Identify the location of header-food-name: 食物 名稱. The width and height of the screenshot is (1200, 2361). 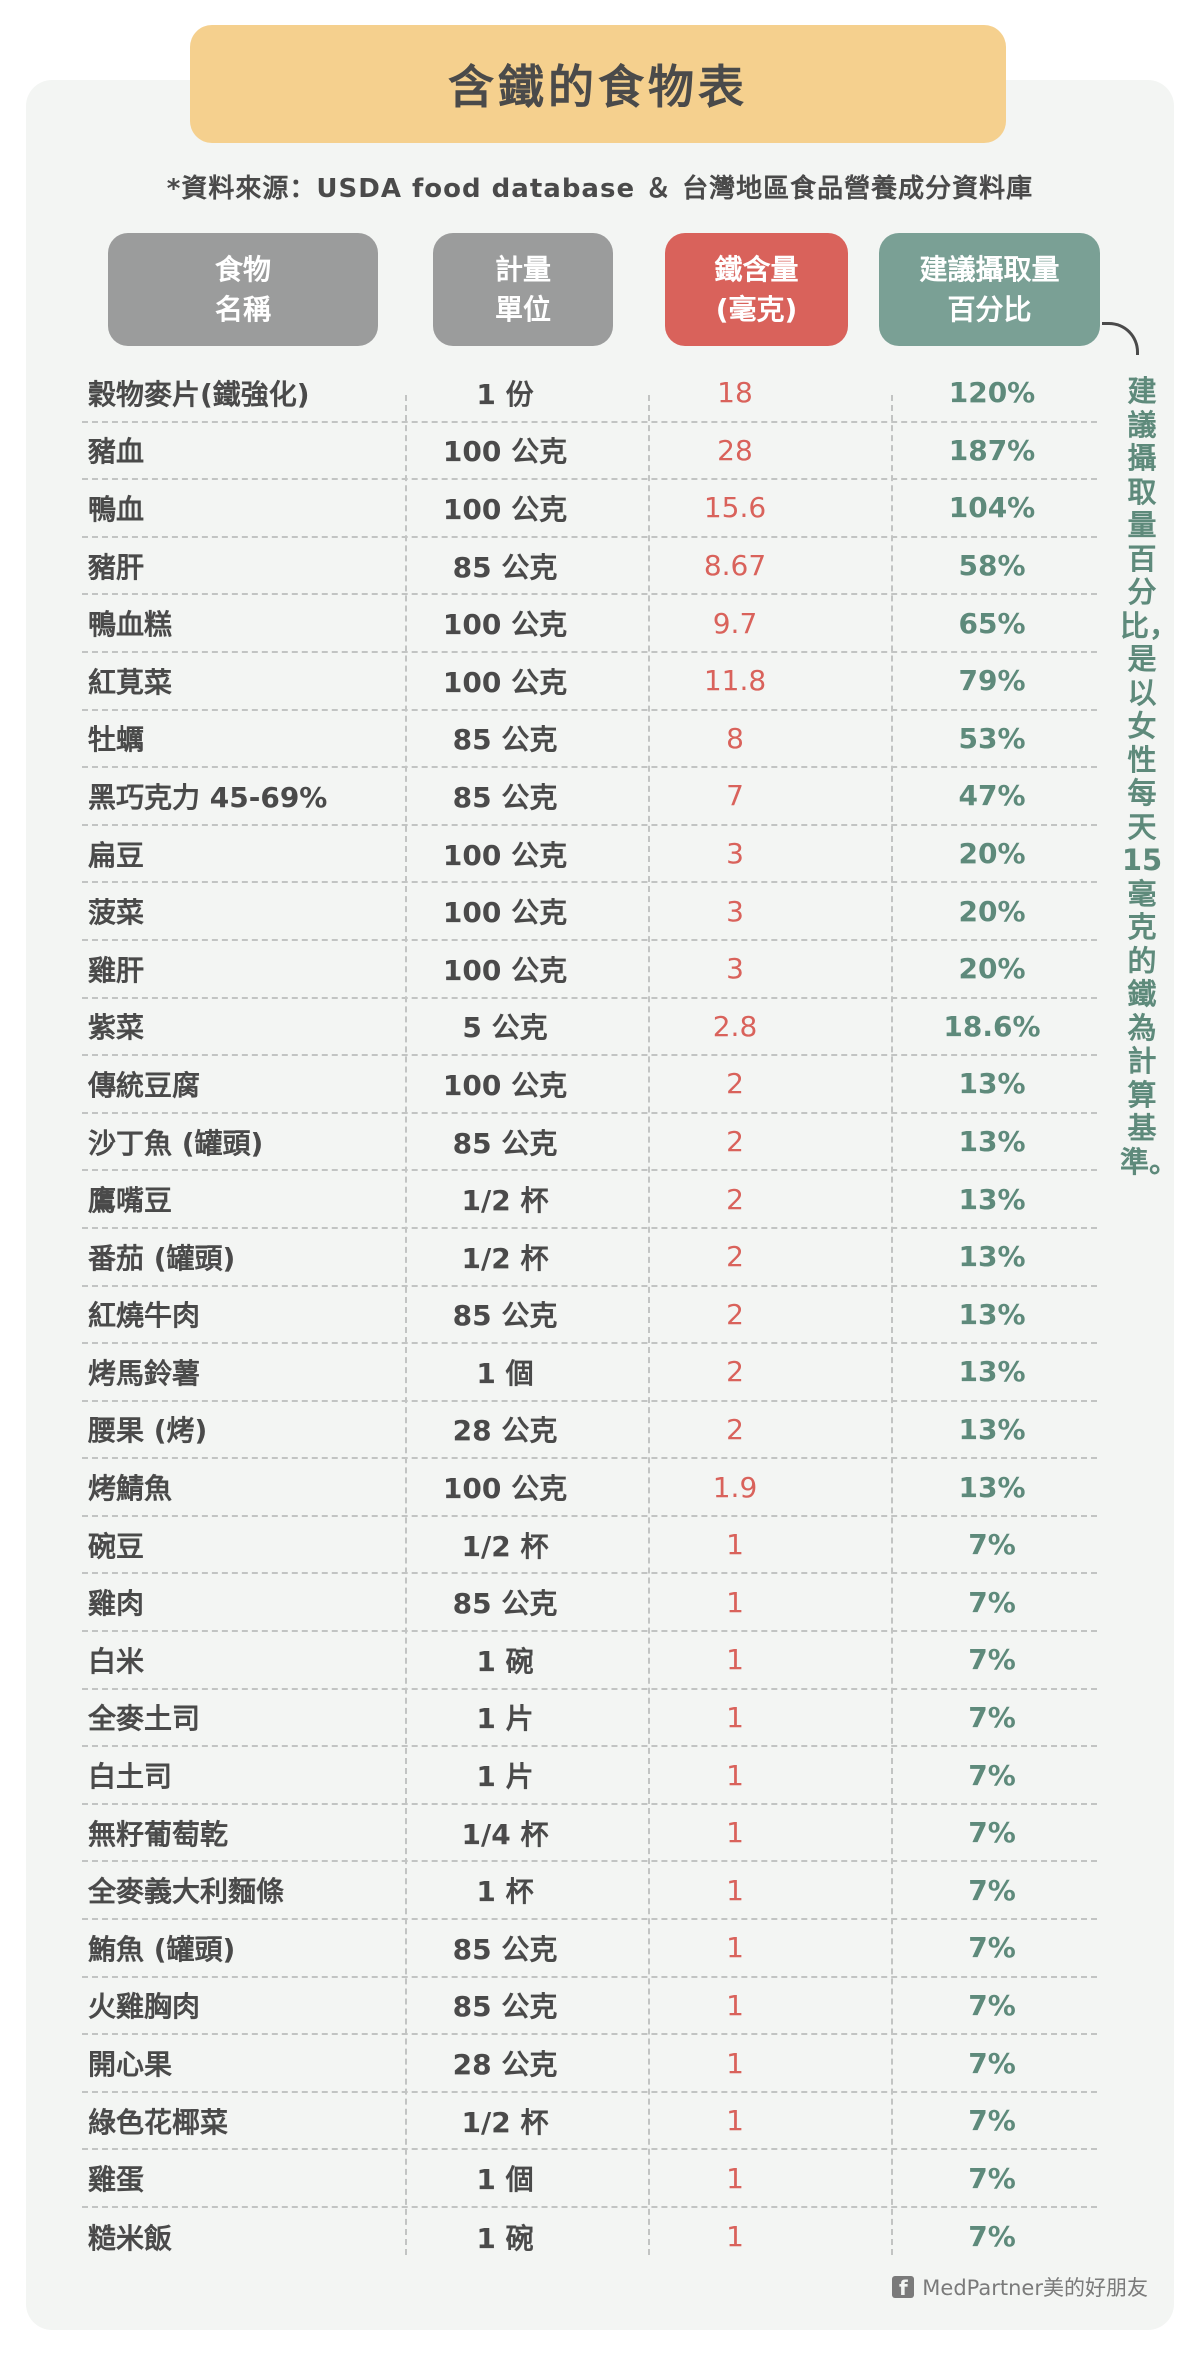
(243, 289).